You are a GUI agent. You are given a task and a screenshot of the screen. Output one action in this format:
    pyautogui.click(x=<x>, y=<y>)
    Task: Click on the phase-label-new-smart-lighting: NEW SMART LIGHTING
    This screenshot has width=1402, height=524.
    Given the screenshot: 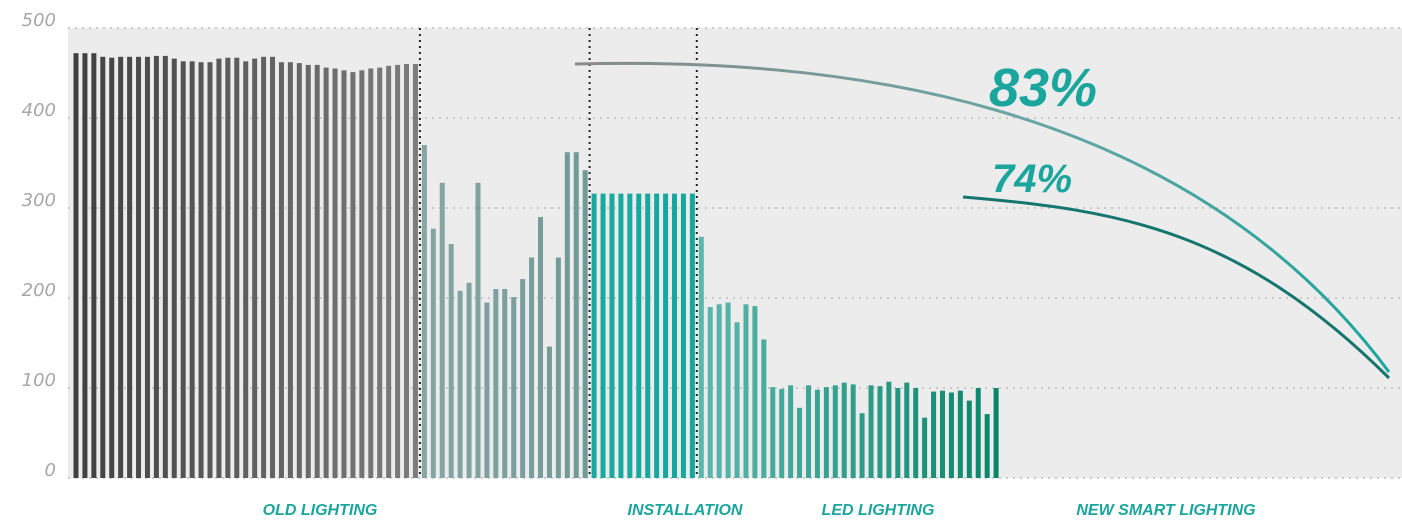 What is the action you would take?
    pyautogui.click(x=1165, y=510)
    